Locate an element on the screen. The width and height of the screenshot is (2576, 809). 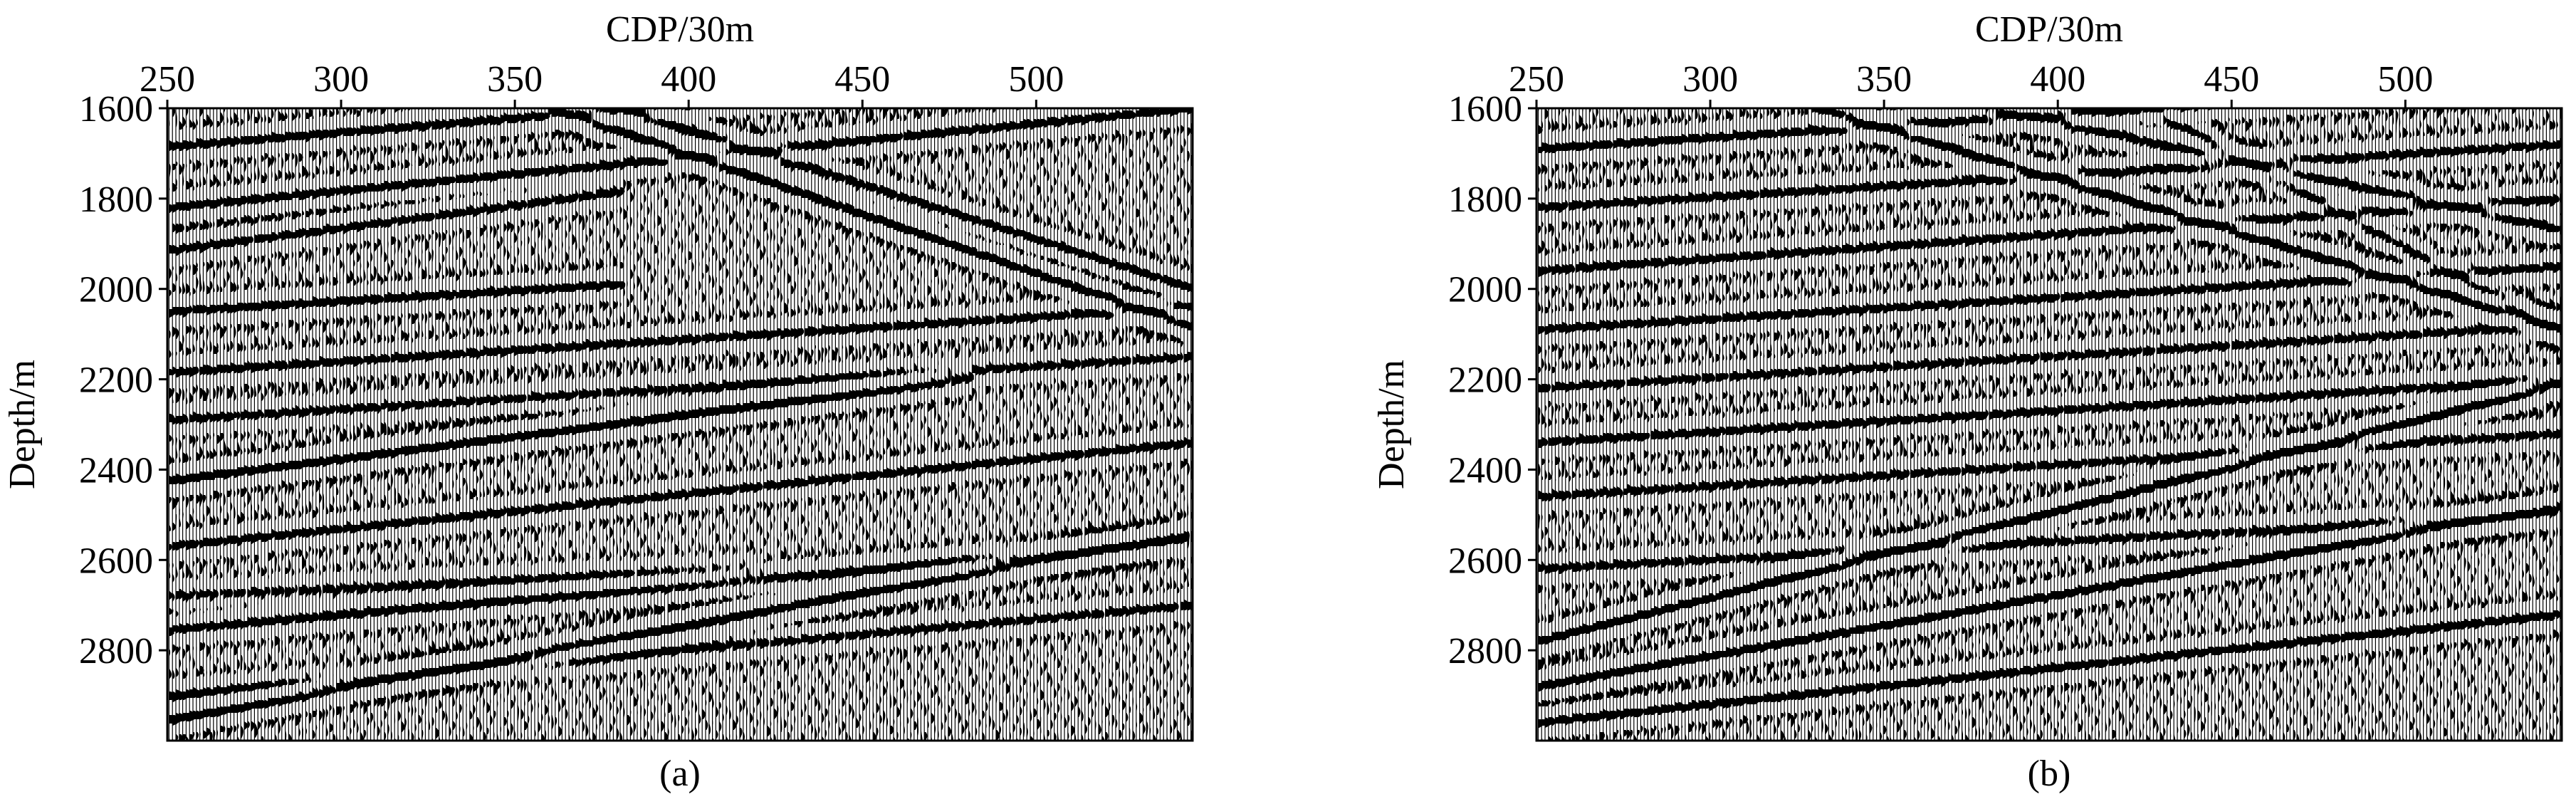
panel-b-x-ticks: 250 300 350 400 450 500 is located at coordinates (1971, 83).